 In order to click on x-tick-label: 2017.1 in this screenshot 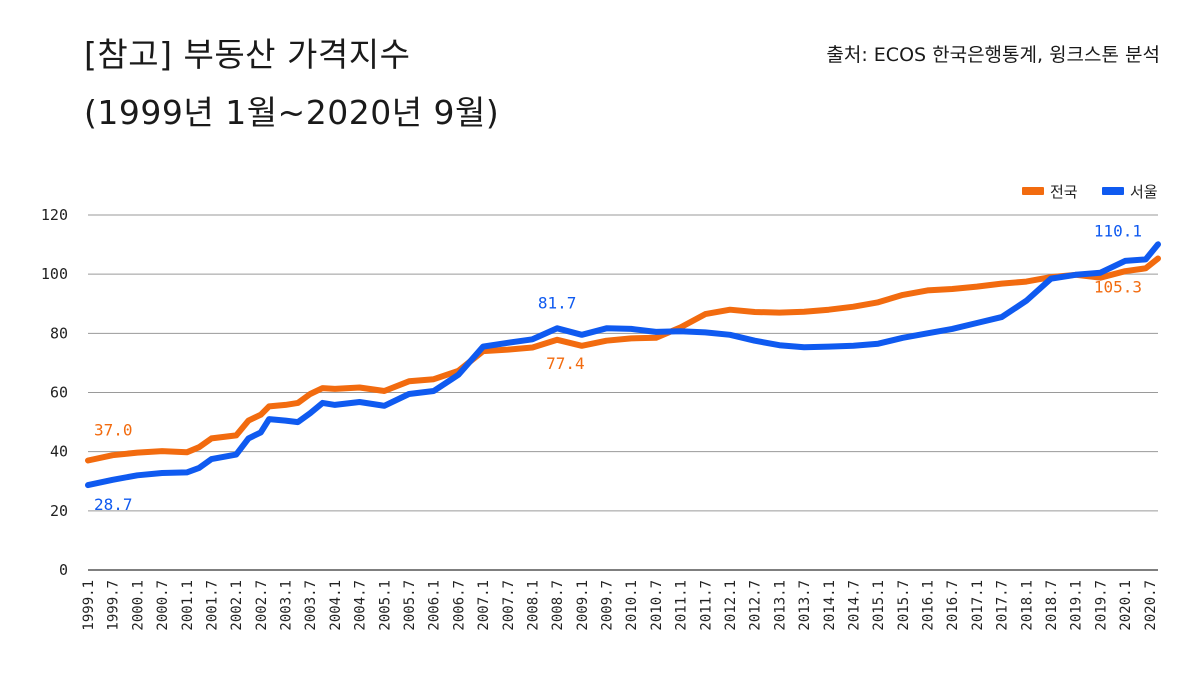, I will do `click(978, 605)`.